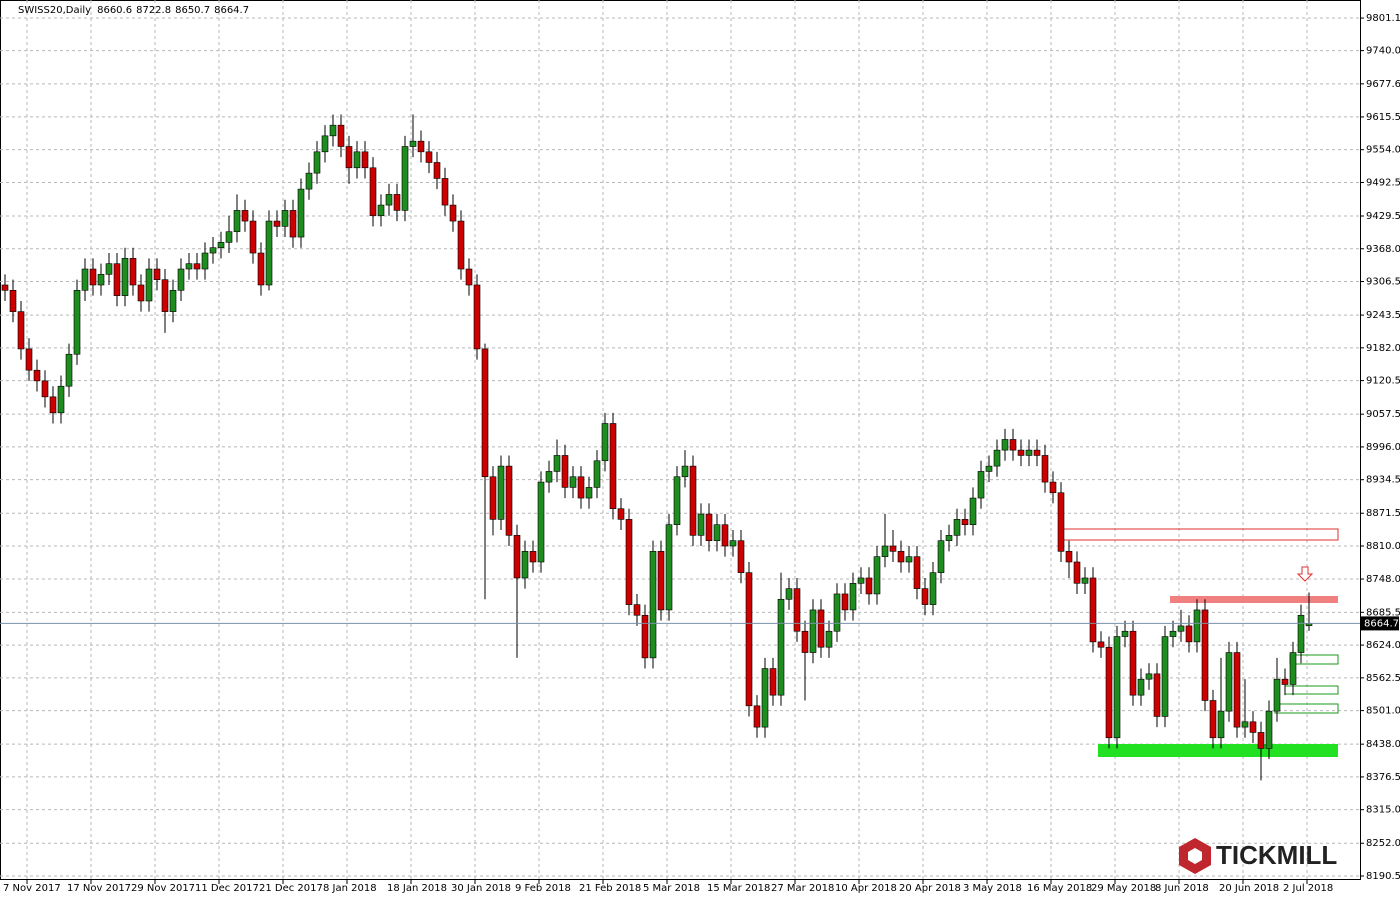 This screenshot has width=1400, height=900. What do you see at coordinates (1383, 447) in the screenshot?
I see `y-tick-label: 8996.0` at bounding box center [1383, 447].